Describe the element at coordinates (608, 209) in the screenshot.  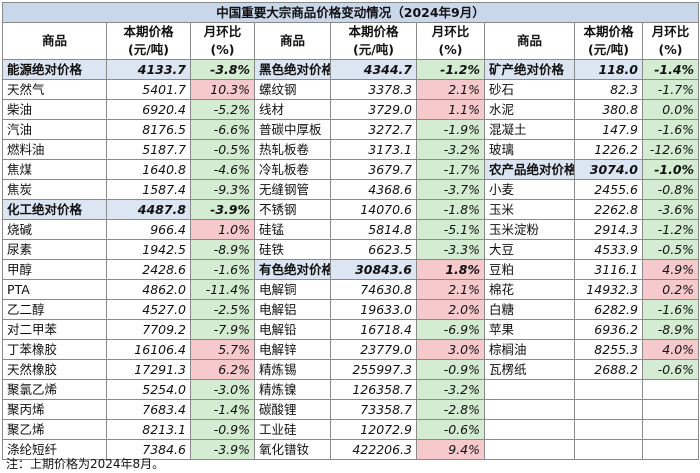
I see `price-cell: 2262.8` at that location.